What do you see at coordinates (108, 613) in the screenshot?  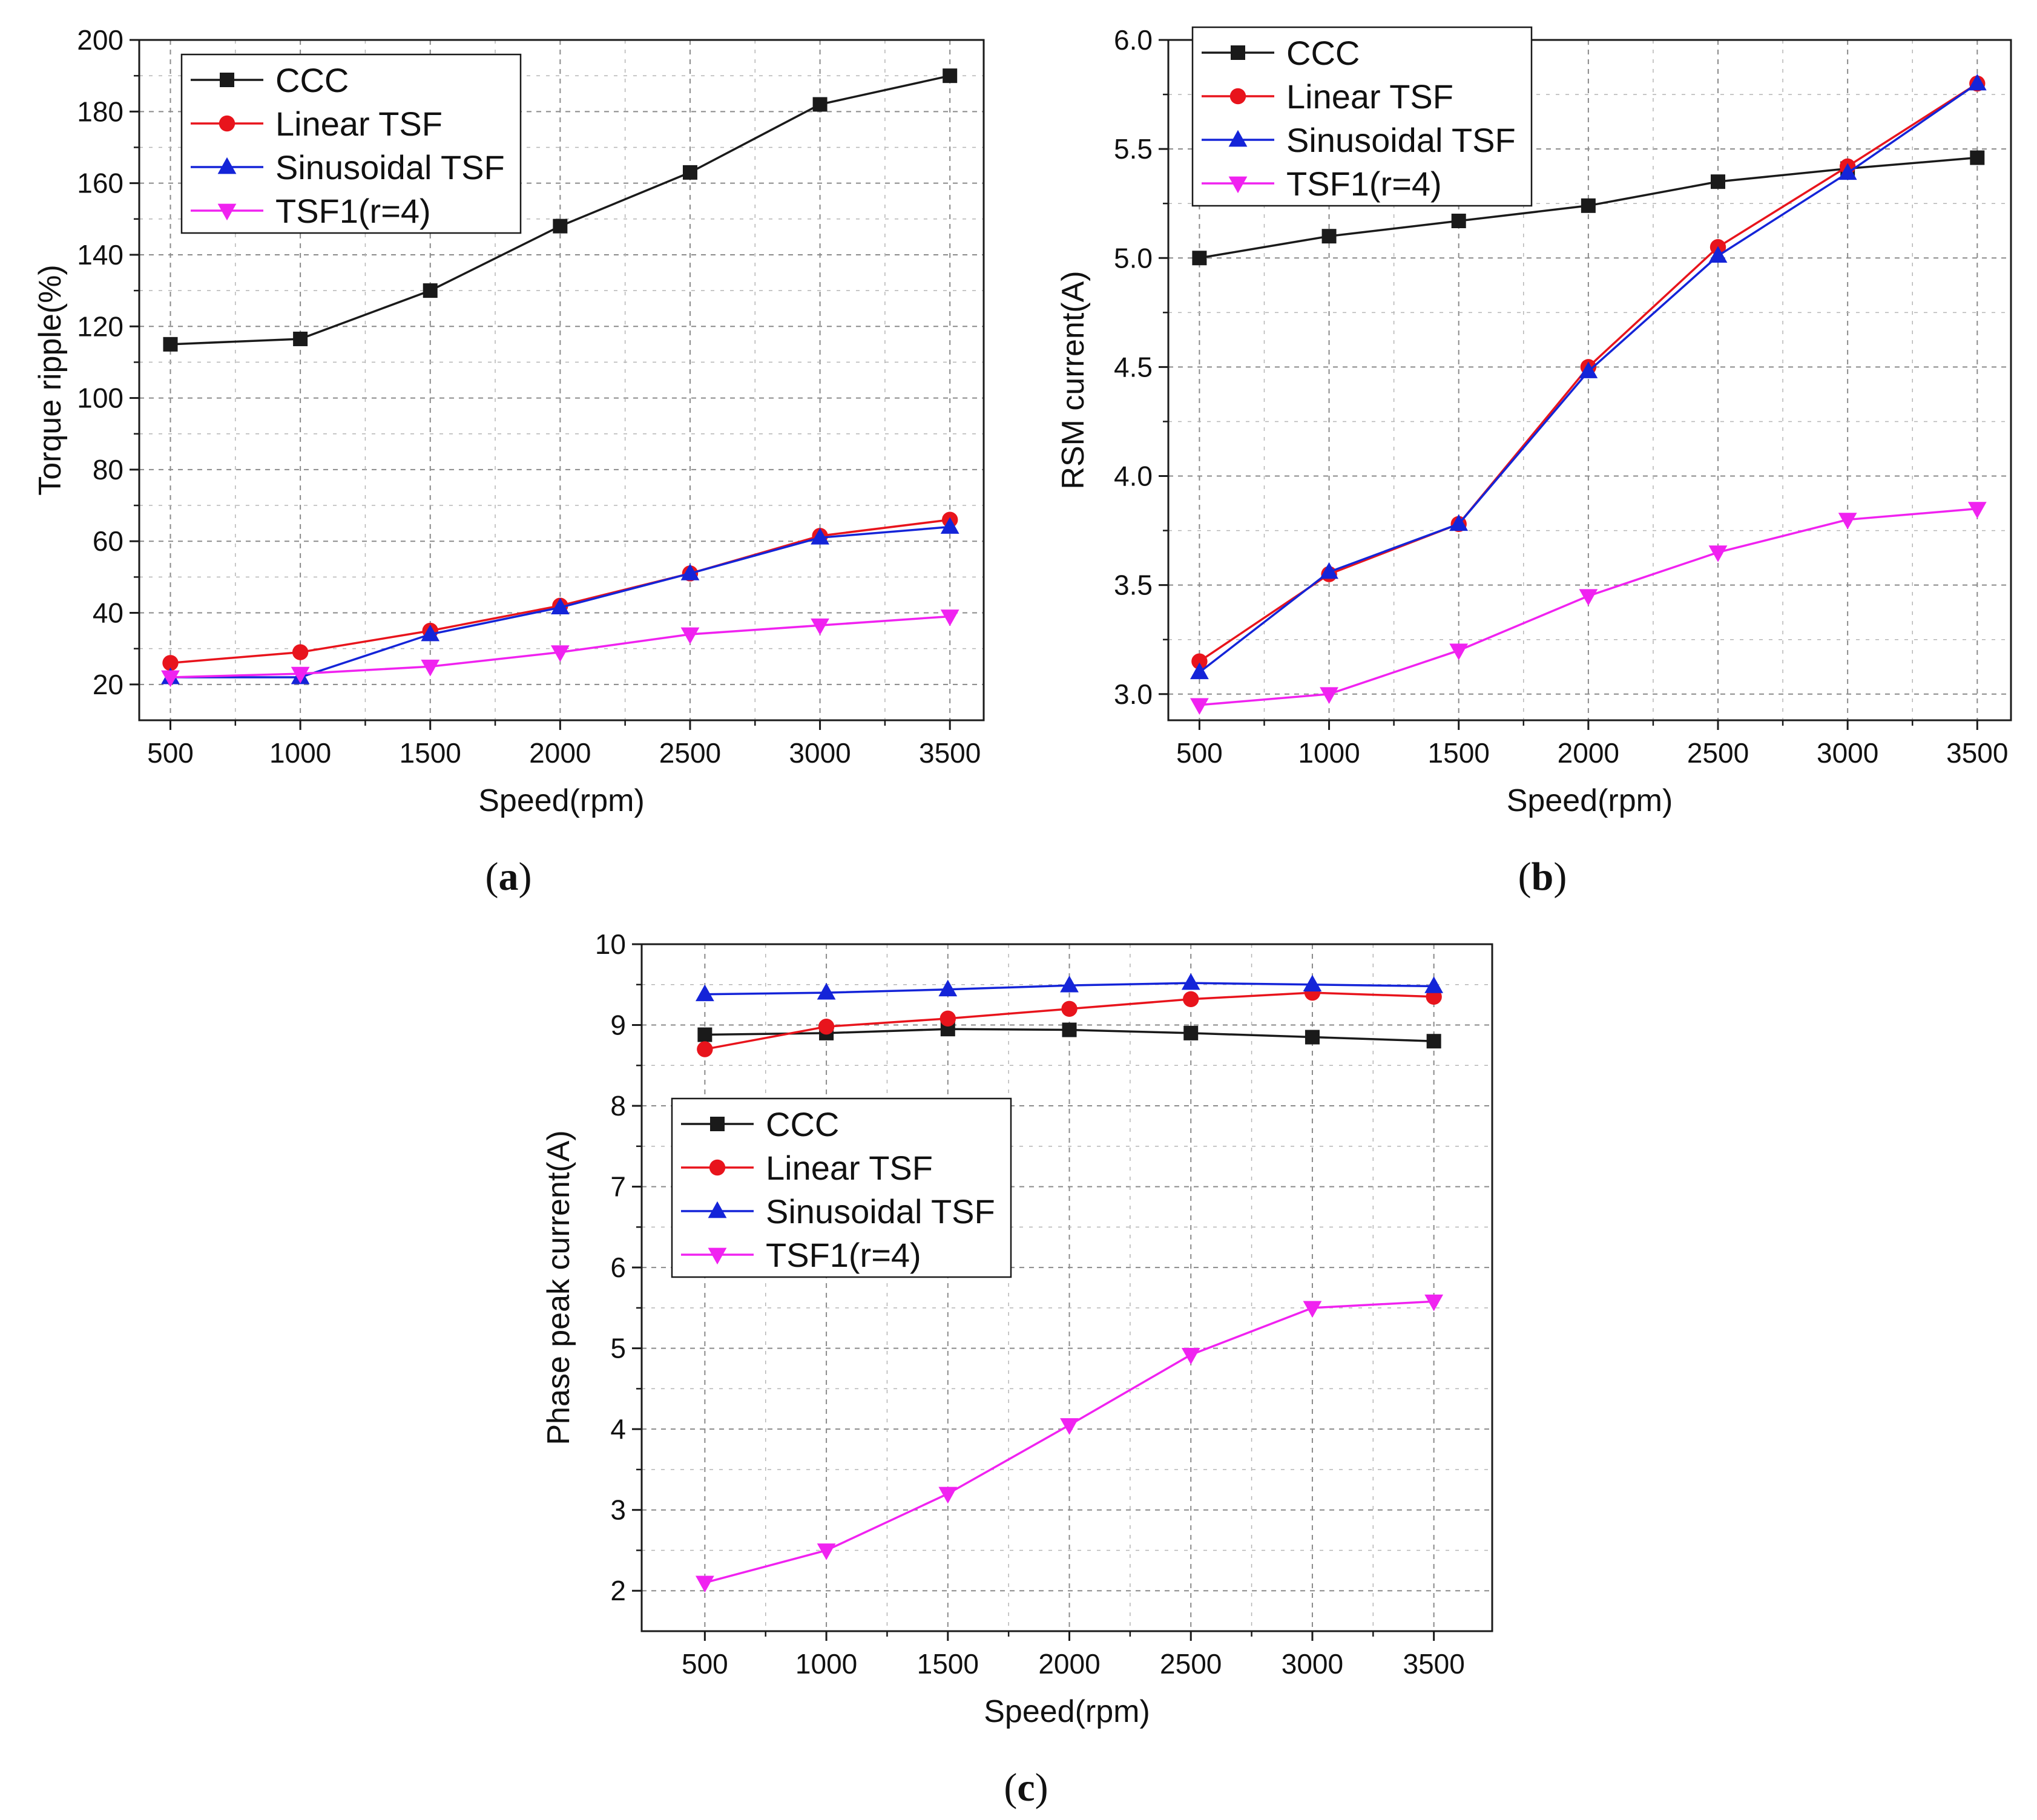 I see `y-tick-label: 40` at bounding box center [108, 613].